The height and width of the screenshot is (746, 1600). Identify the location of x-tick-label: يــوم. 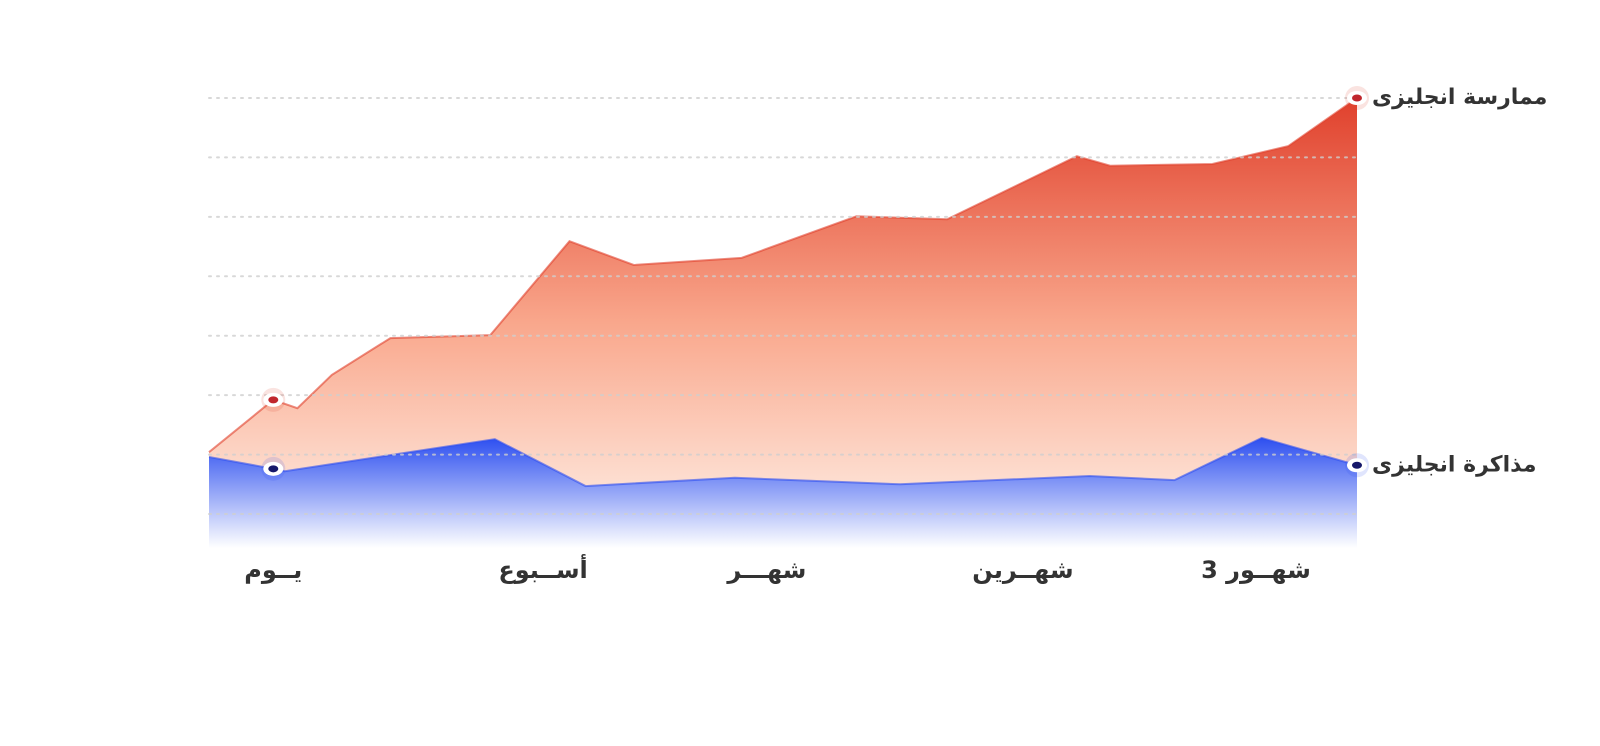
(273, 570).